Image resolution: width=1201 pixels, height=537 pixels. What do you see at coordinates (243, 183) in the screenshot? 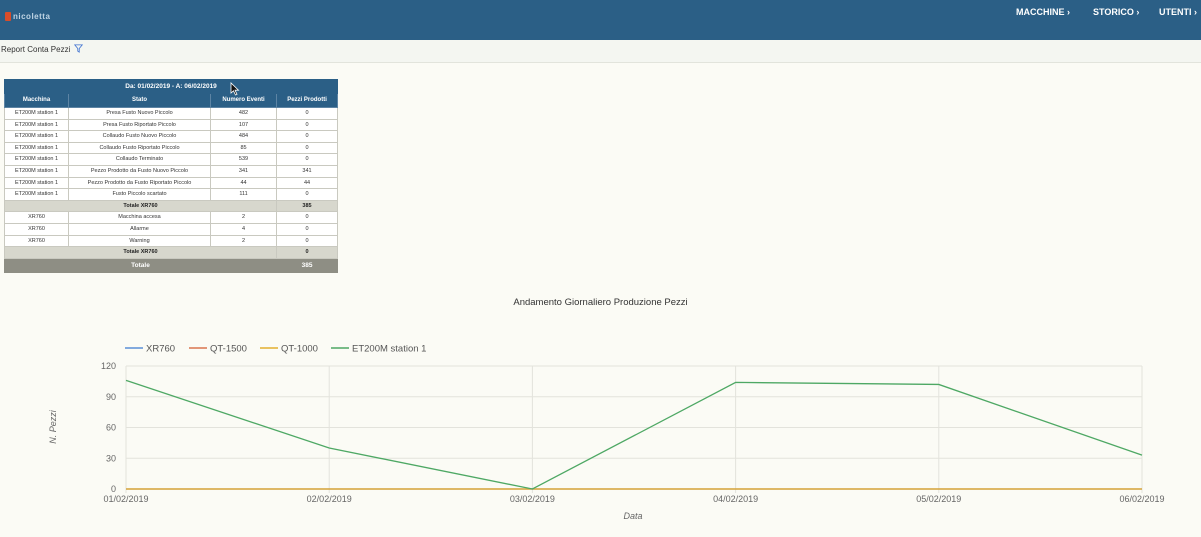
I see `cell-eventi: 44` at bounding box center [243, 183].